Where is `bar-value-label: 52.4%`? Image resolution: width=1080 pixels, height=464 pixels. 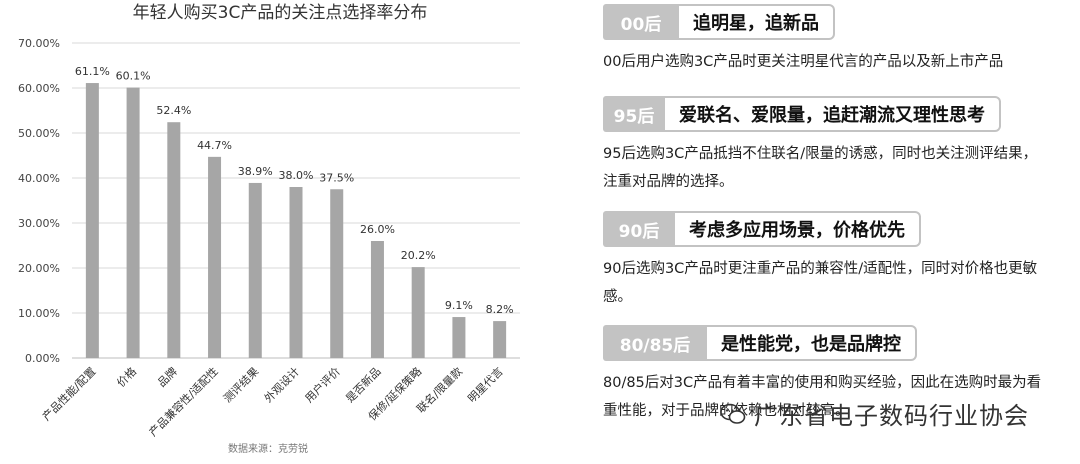
bar-value-label: 52.4% is located at coordinates (173, 110).